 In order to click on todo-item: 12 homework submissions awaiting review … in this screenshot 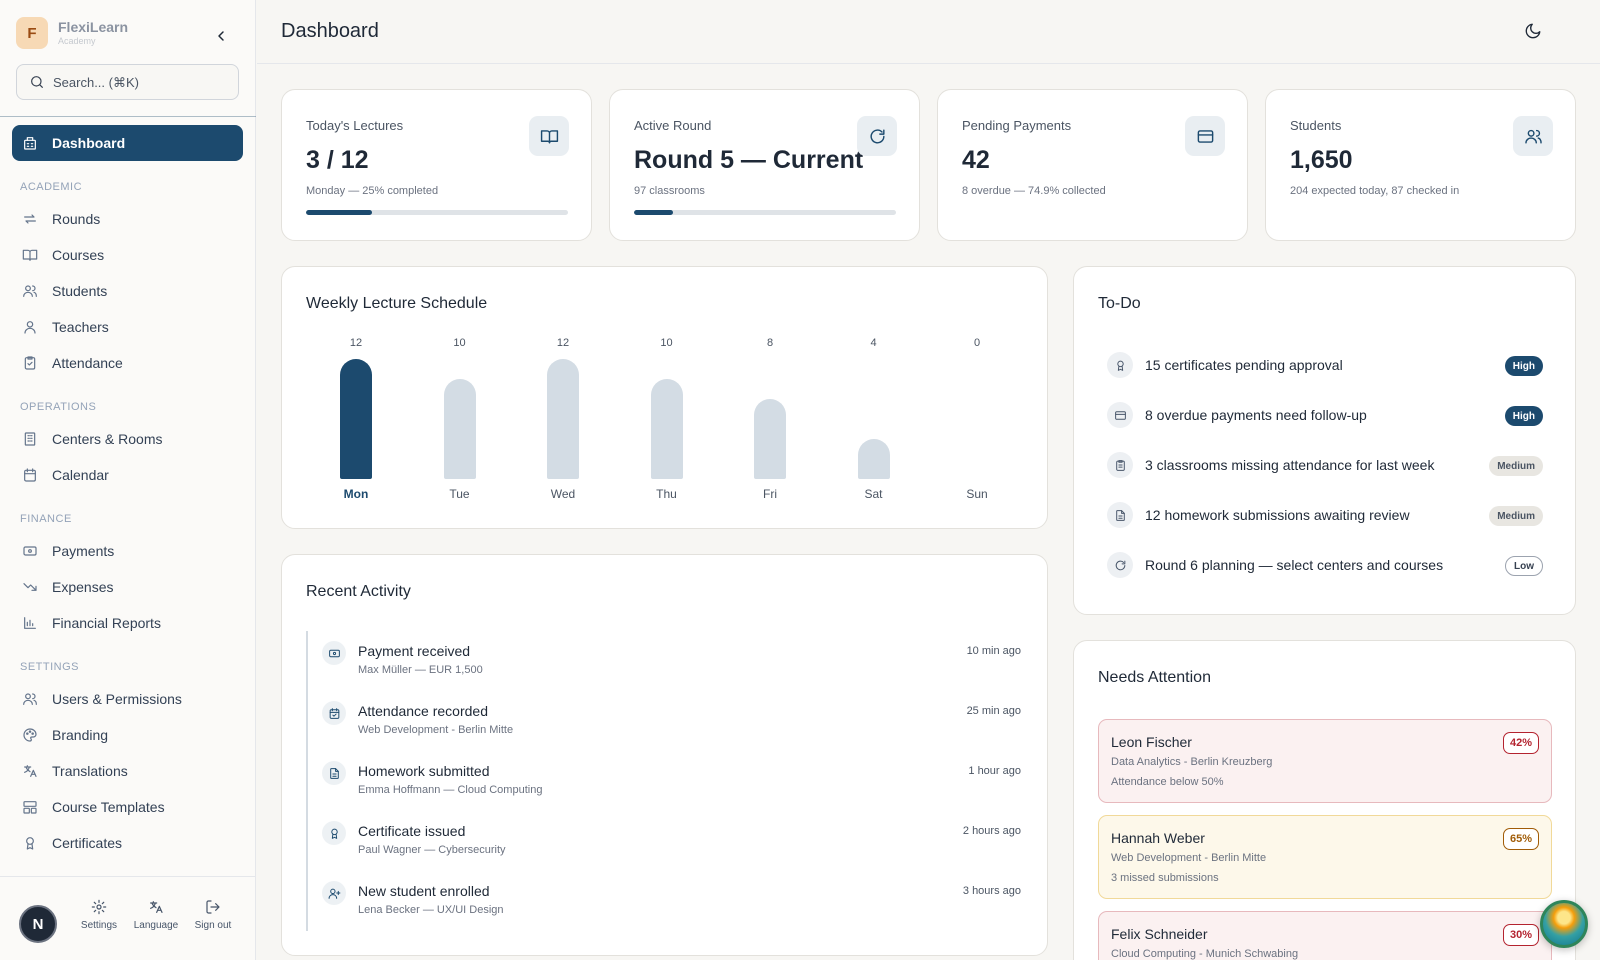, I will do `click(1325, 524)`.